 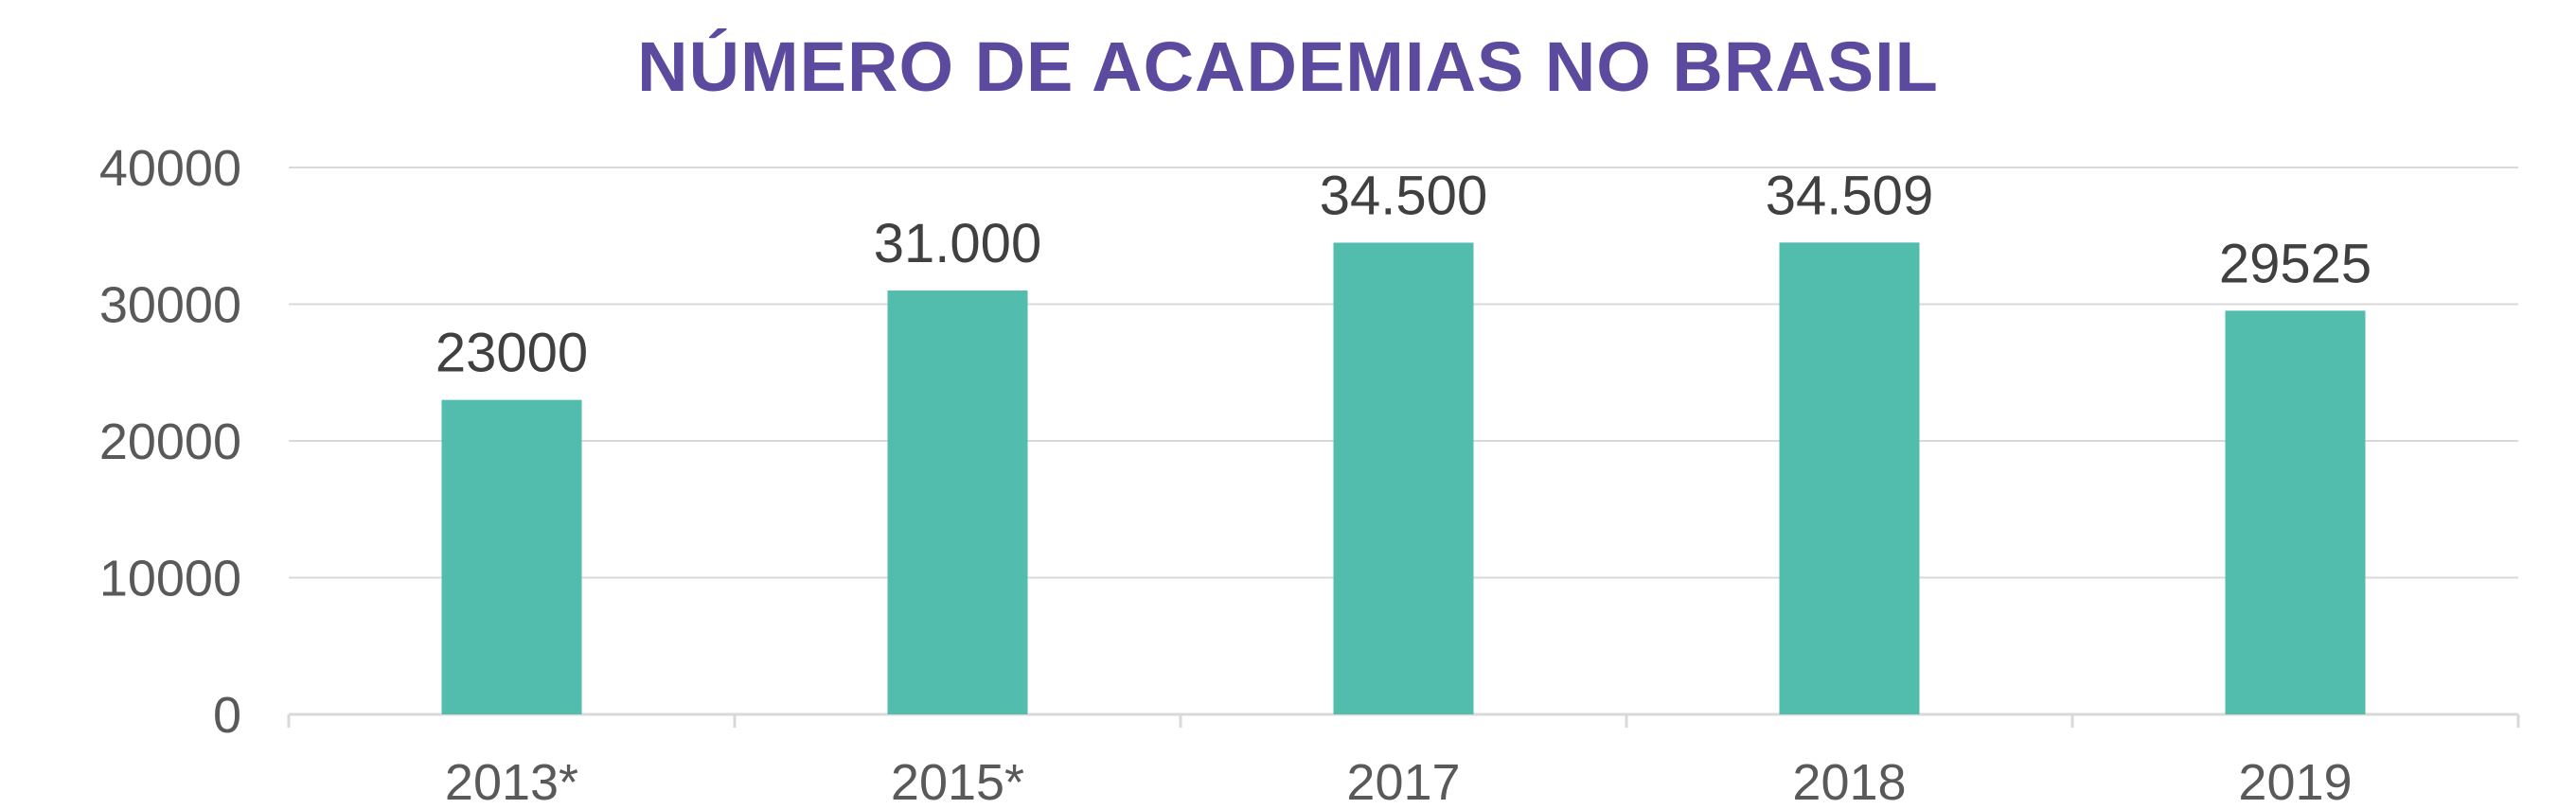 What do you see at coordinates (1850, 195) in the screenshot?
I see `data-label: 34.509` at bounding box center [1850, 195].